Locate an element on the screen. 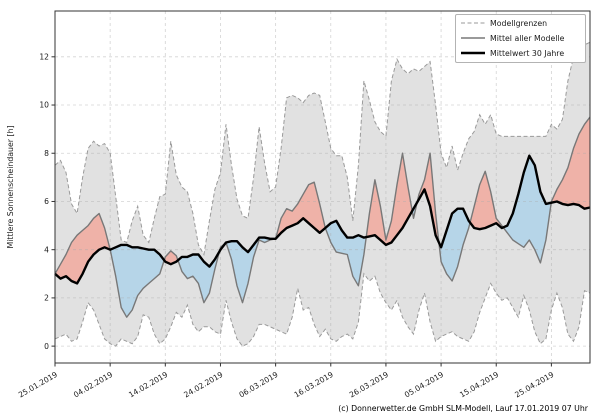  x-tick-label: 25.01.2019 is located at coordinates (38, 385).